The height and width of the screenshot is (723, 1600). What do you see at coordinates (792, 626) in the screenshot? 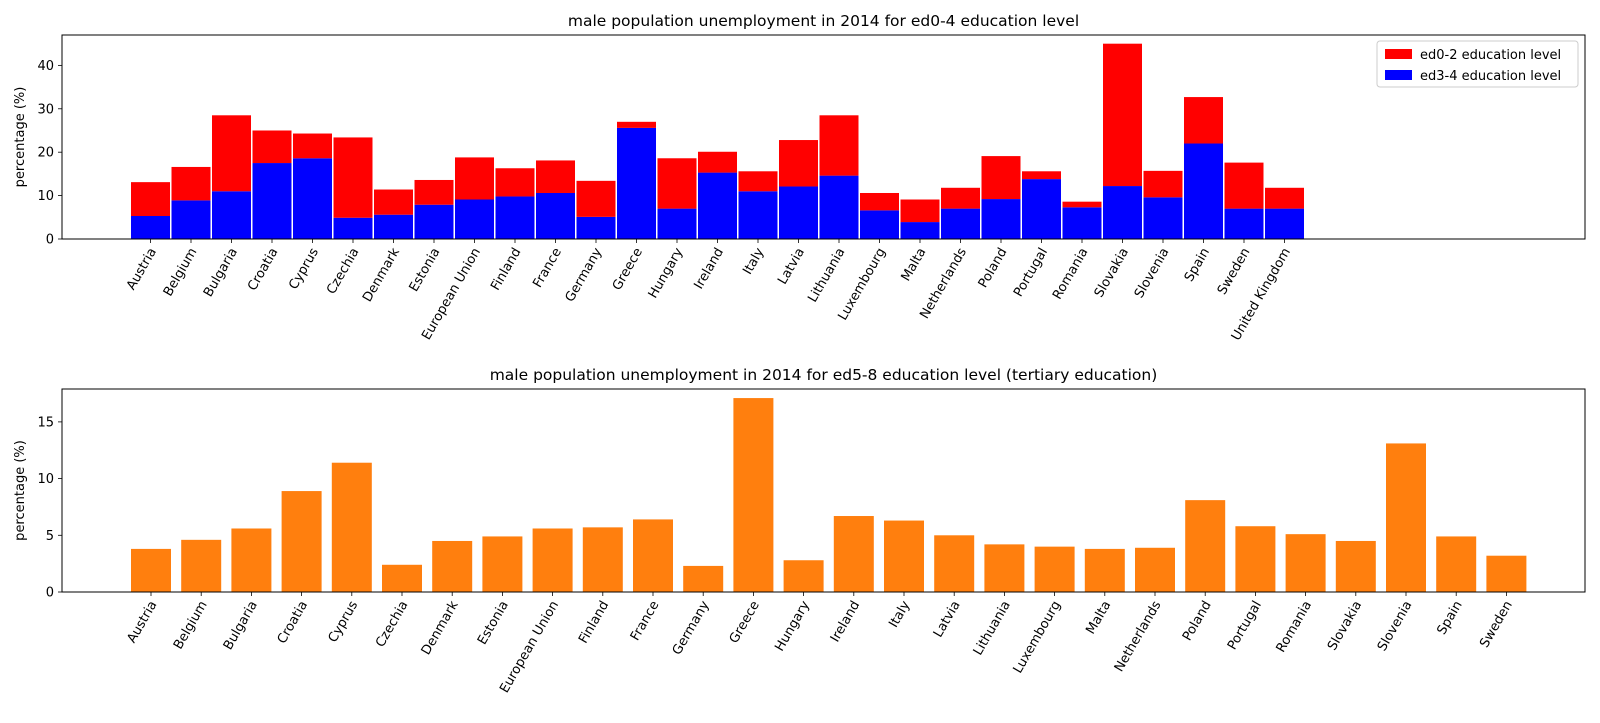
I see `x-tick-label: Hungary` at bounding box center [792, 626].